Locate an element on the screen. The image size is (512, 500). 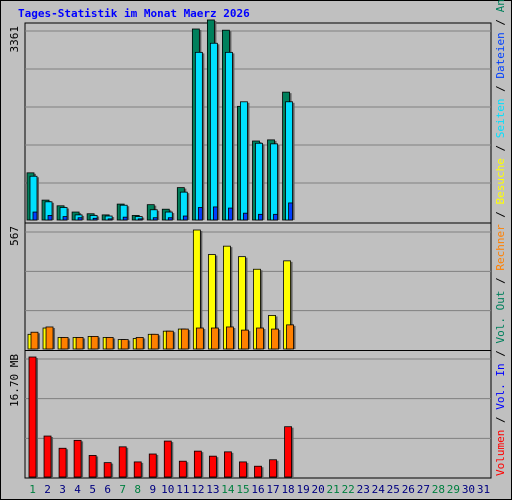
bar-dateien-day-12-fill is located at coordinates (200, 214).